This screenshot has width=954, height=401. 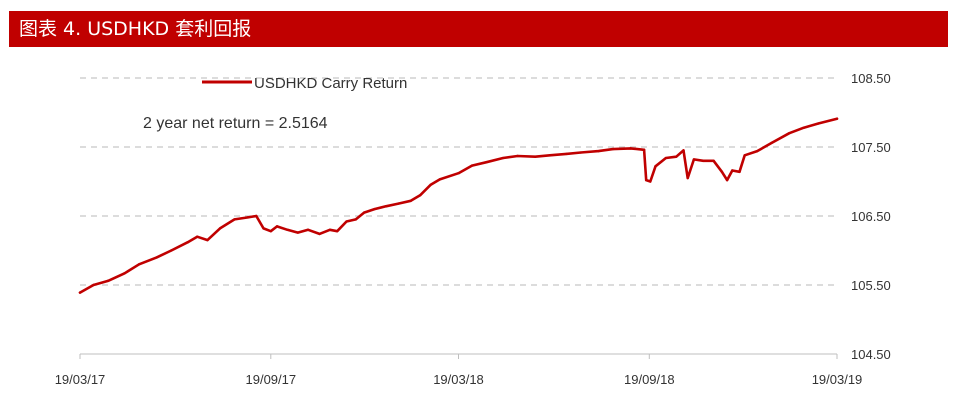 I want to click on y-tick-label: 106.50, so click(x=871, y=216).